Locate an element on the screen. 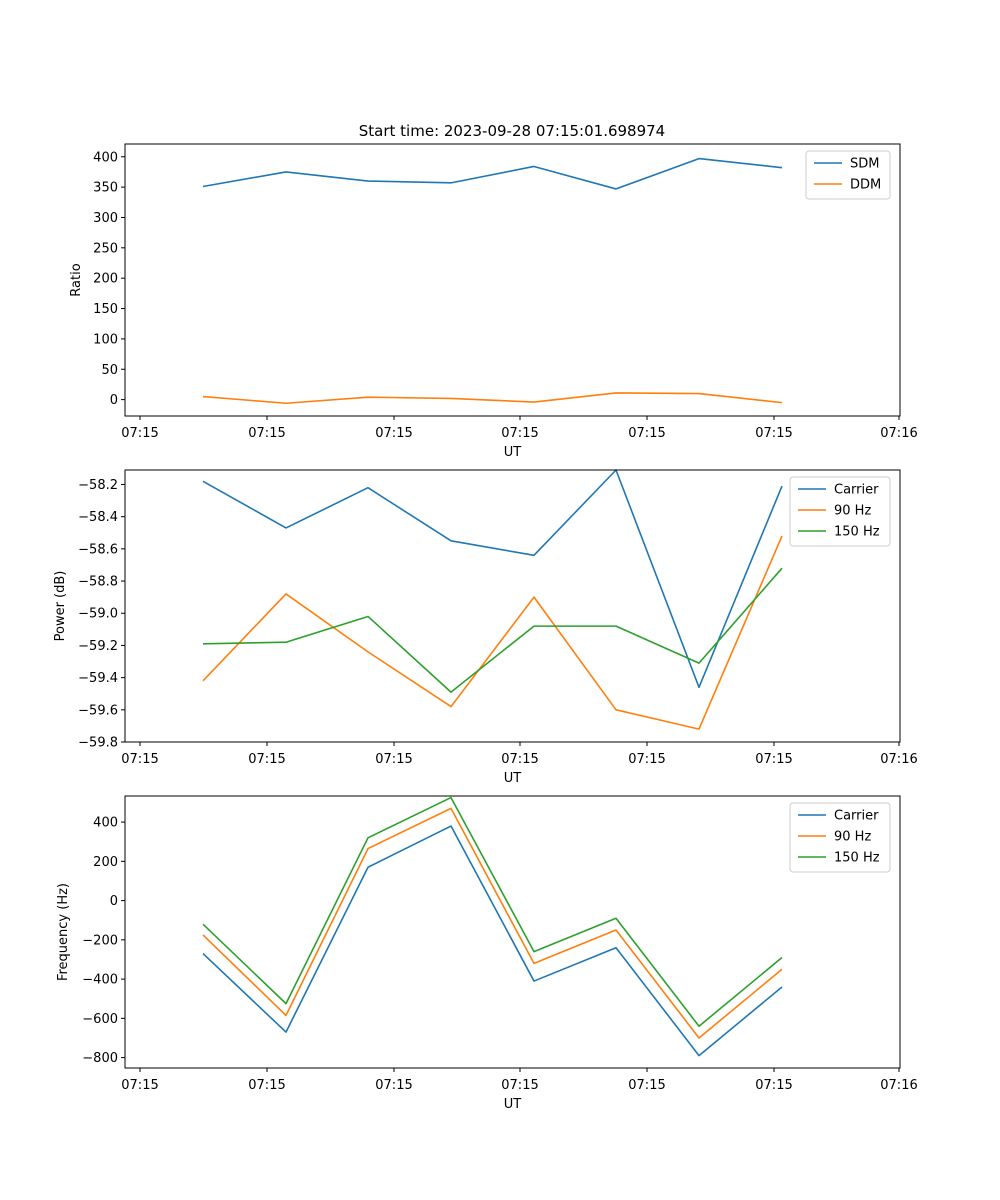  y-tick-label: 250 is located at coordinates (105, 248).